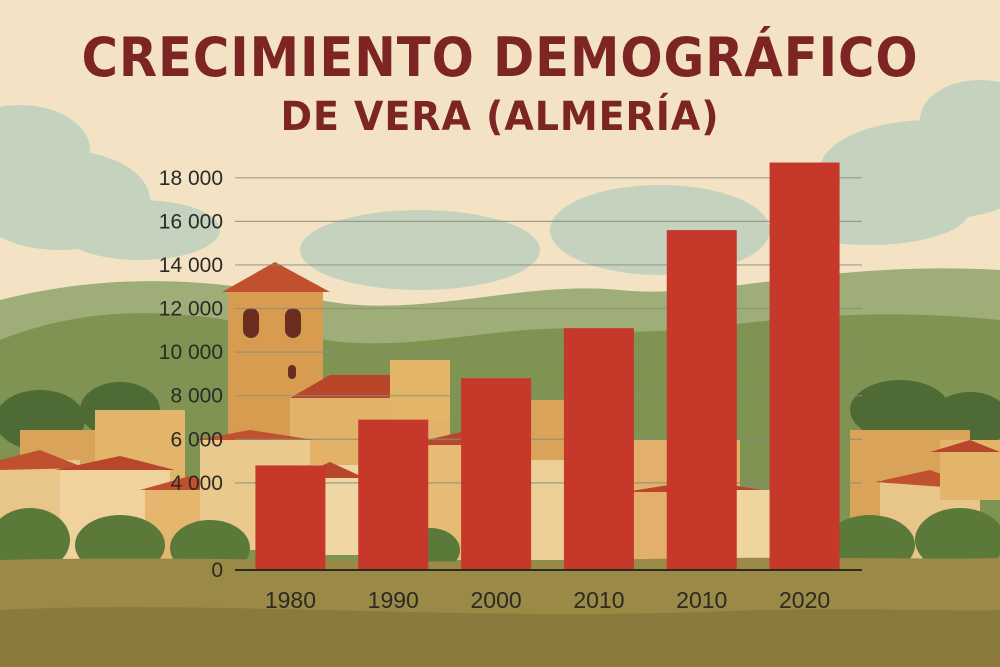 The image size is (1000, 667). What do you see at coordinates (393, 600) in the screenshot?
I see `x-tick-label-1: 1990` at bounding box center [393, 600].